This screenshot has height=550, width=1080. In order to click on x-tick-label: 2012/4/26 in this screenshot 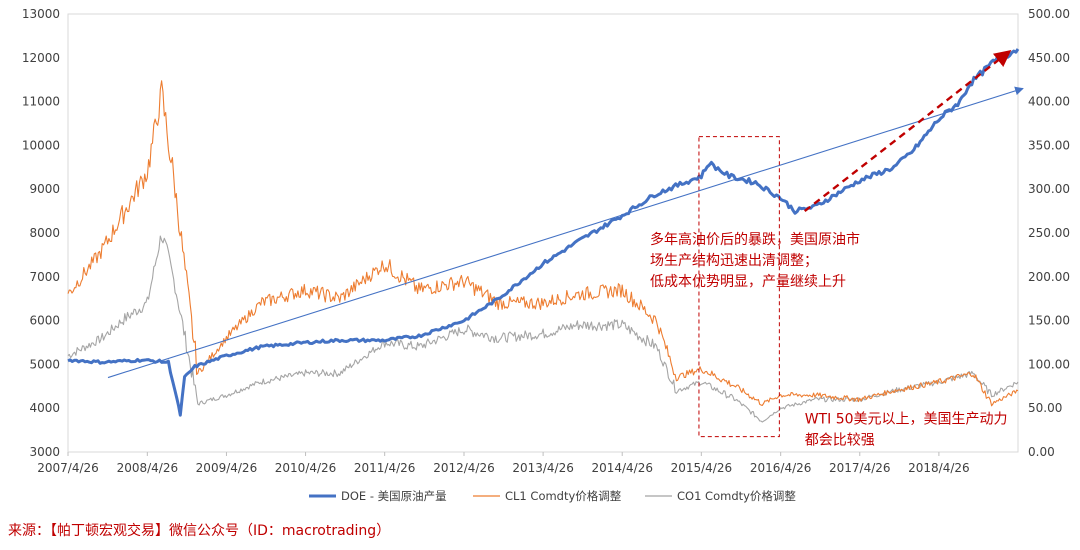, I will do `click(464, 468)`.